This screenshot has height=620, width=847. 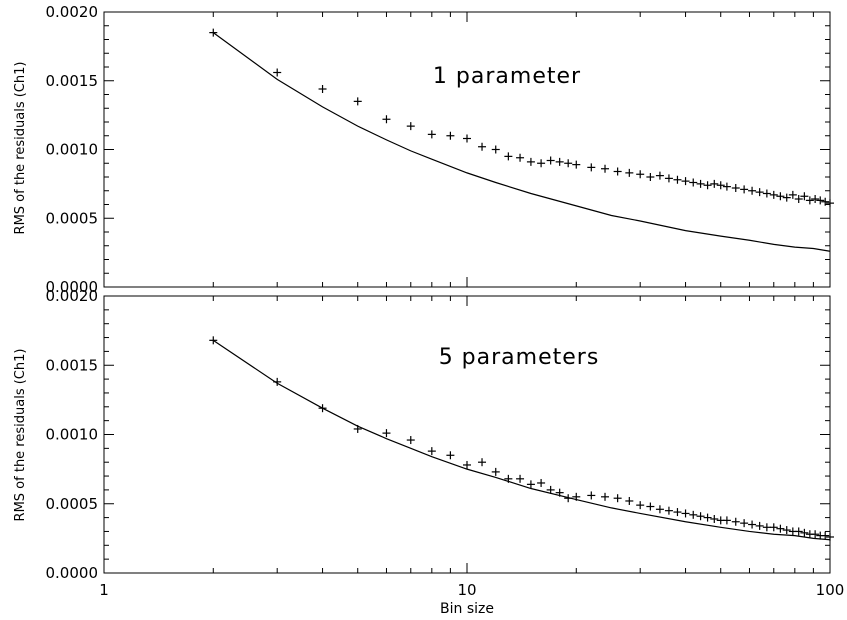 I want to click on y-axis-label-top: RMS of the residuals (Ch1), so click(x=20, y=148).